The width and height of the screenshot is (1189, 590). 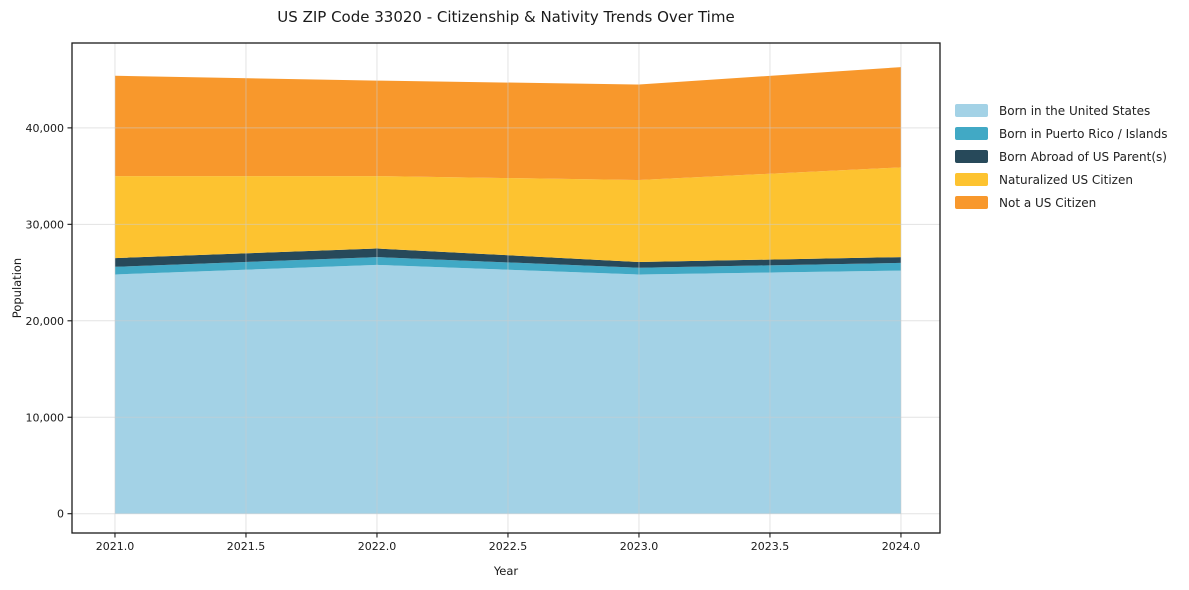 What do you see at coordinates (45, 417) in the screenshot?
I see `y-tick-label: 10,000` at bounding box center [45, 417].